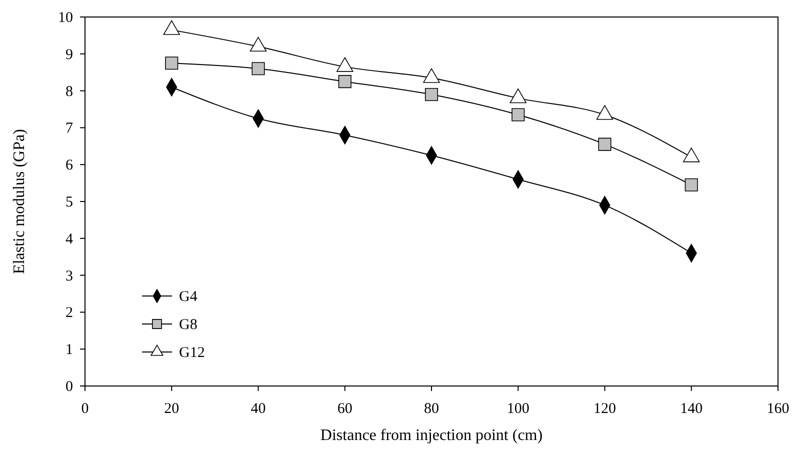 This screenshot has height=454, width=792. I want to click on x-tick-label: 120, so click(605, 409).